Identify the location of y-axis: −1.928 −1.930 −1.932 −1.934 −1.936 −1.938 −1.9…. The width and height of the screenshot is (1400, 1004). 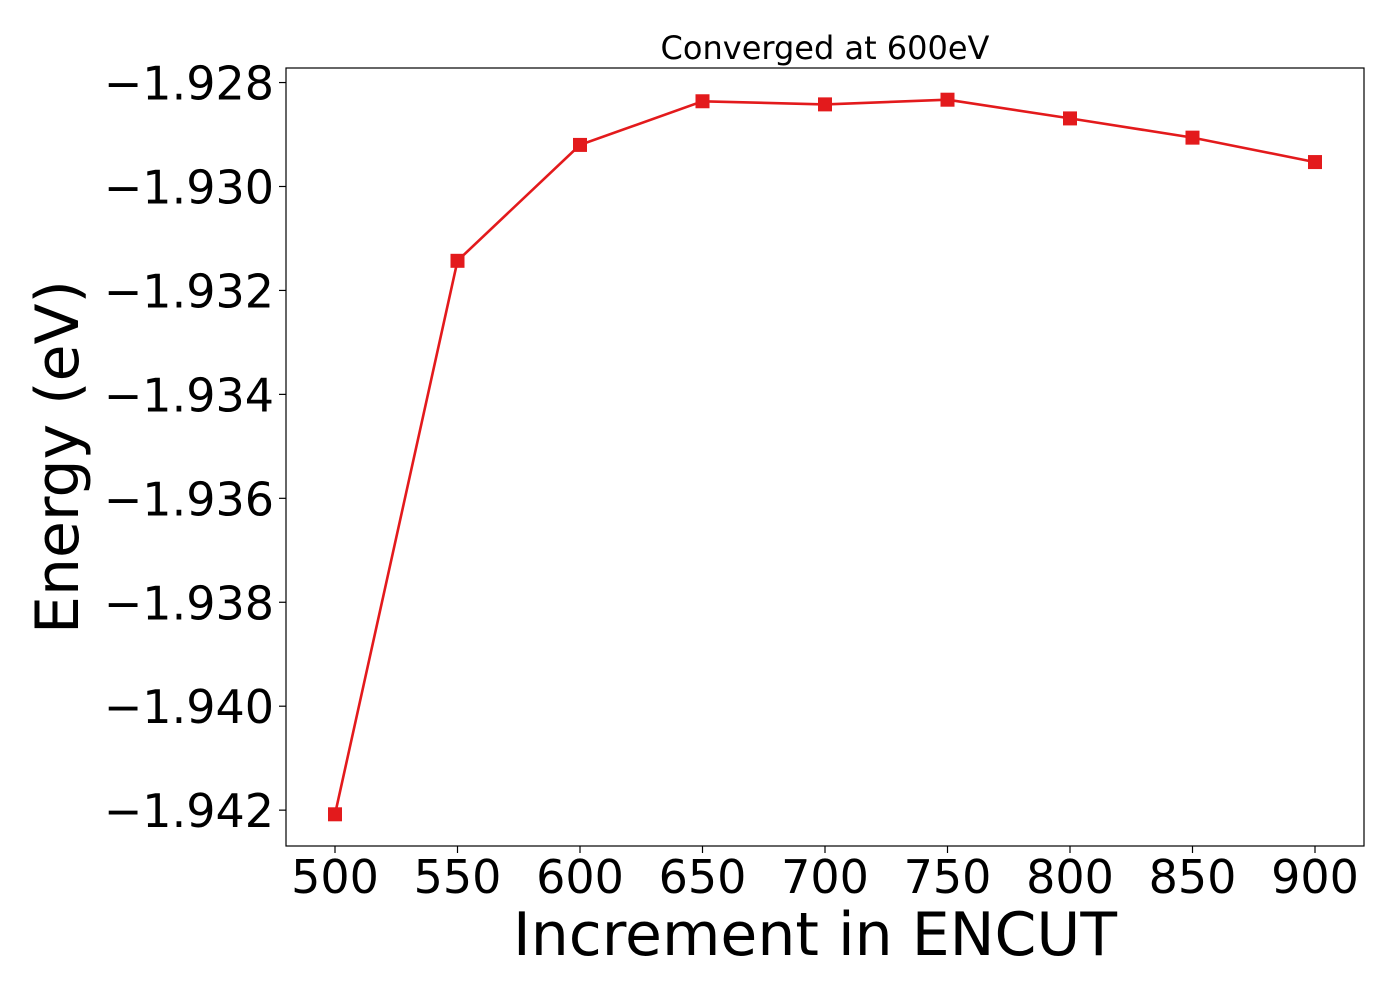
(195, 447).